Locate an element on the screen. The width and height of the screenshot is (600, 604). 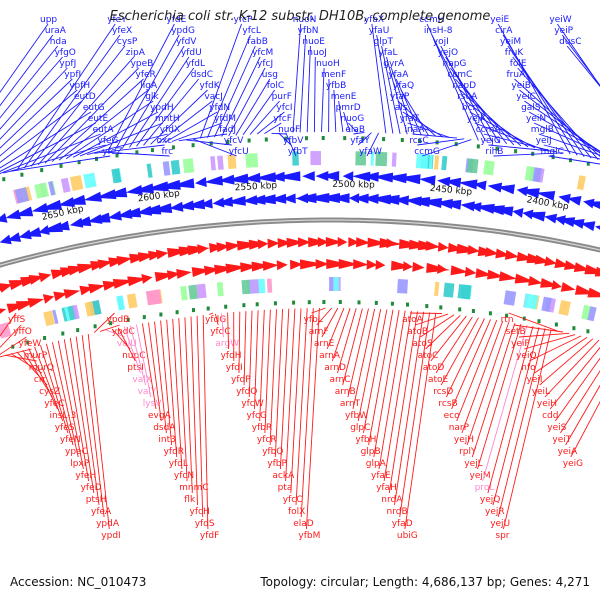
reverse-gene-label: yejH is located at coordinates (464, 440).